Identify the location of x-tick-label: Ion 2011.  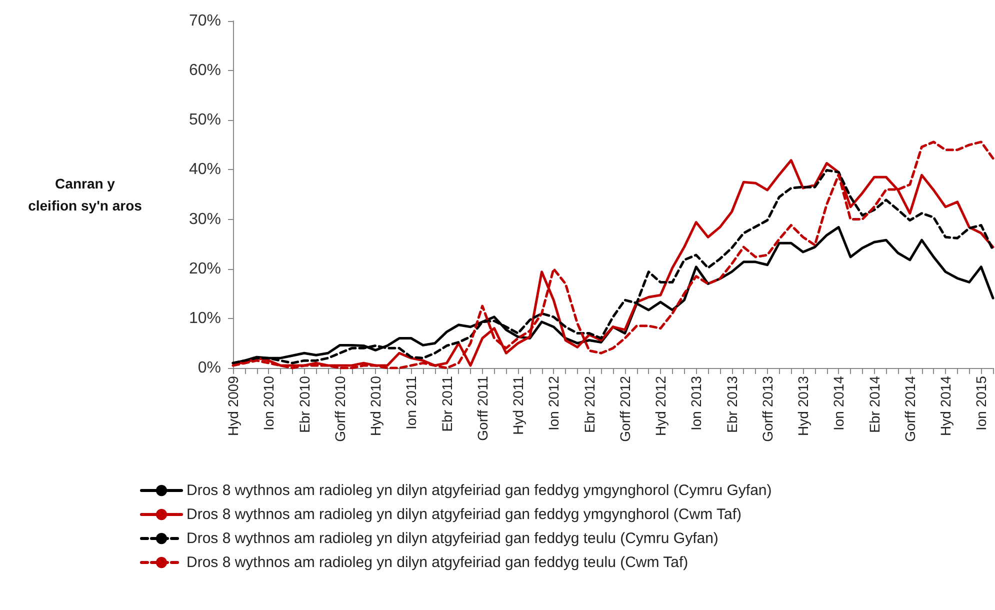
(411, 403).